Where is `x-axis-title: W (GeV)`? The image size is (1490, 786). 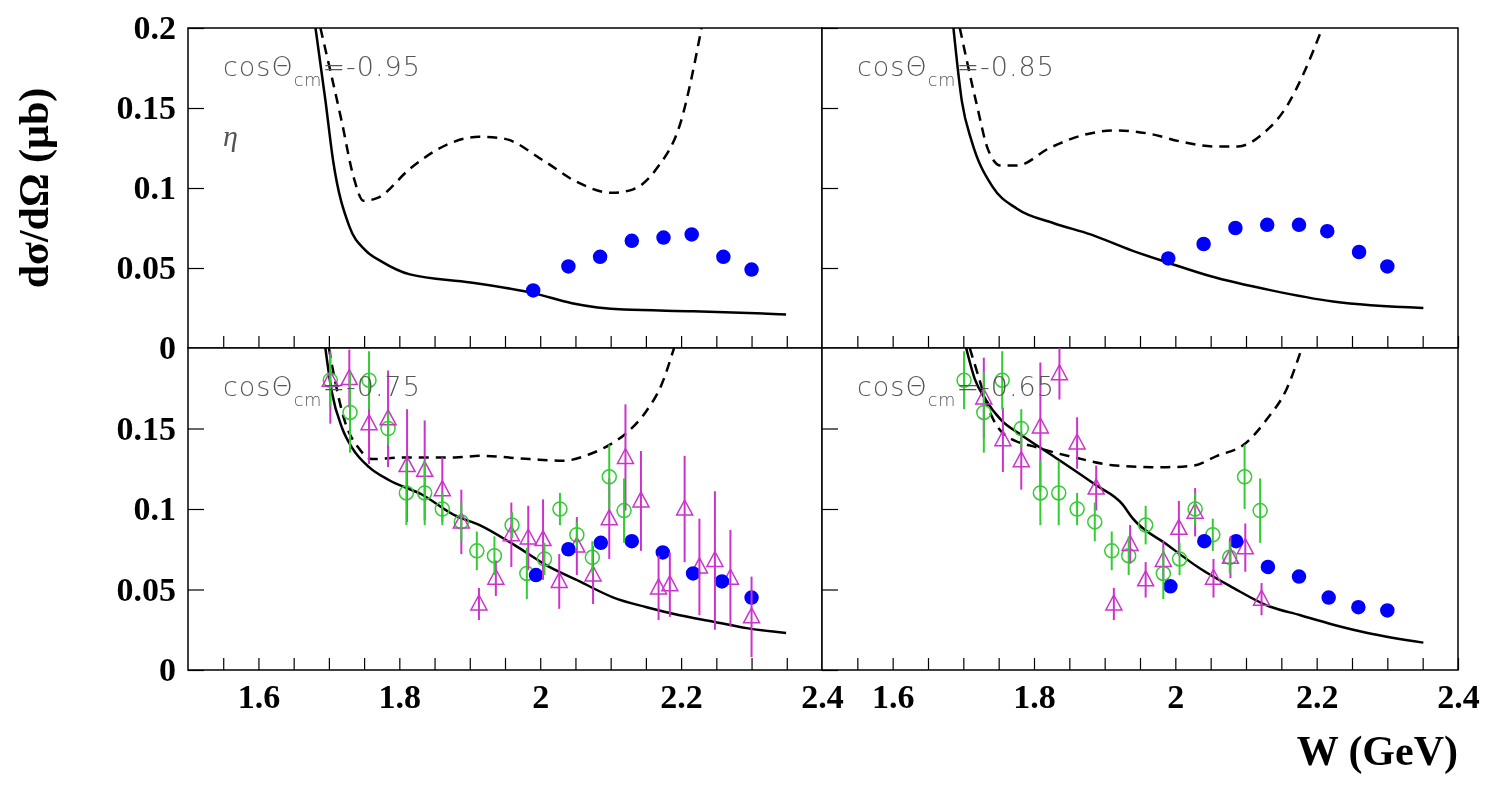
x-axis-title: W (GeV) is located at coordinates (1377, 751).